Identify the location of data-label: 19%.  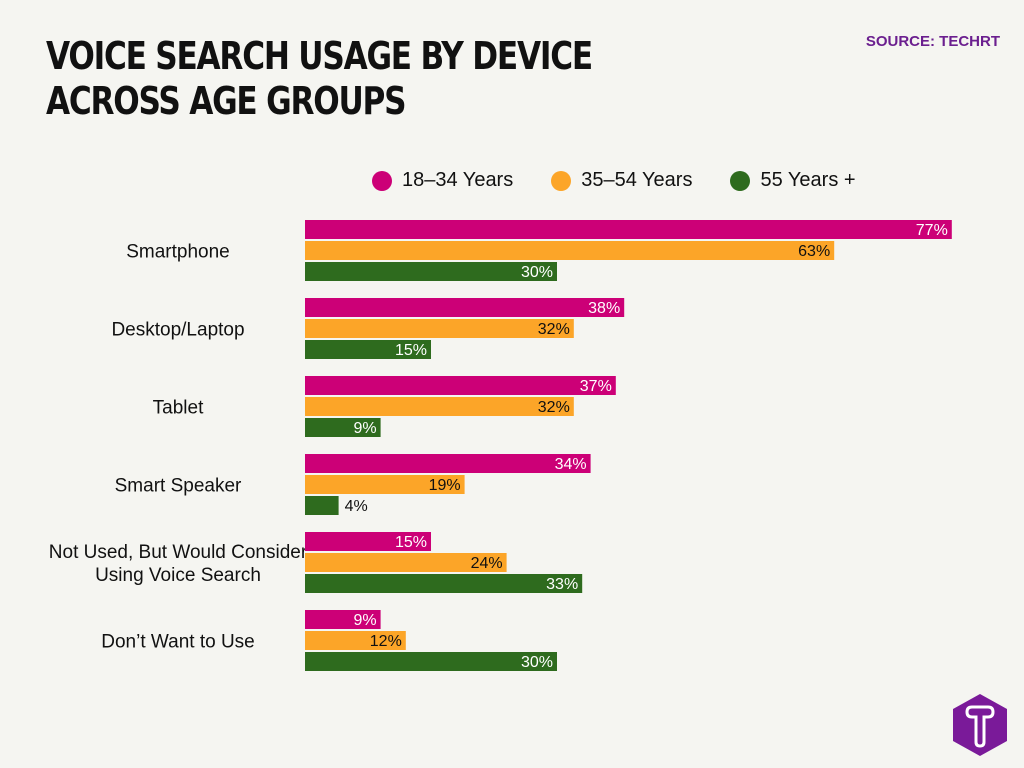
(445, 485).